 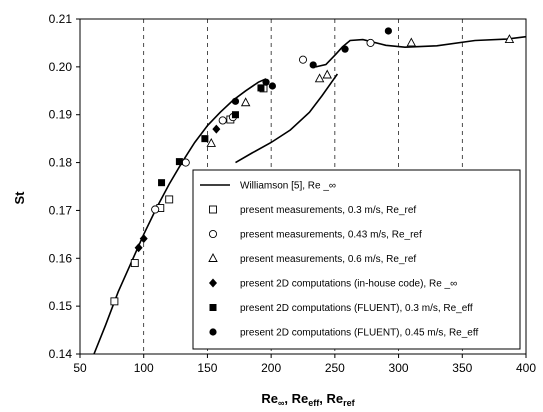 What do you see at coordinates (328, 259) in the screenshot?
I see `legend-label: present measurements, 0.6 m/s, Re_ref` at bounding box center [328, 259].